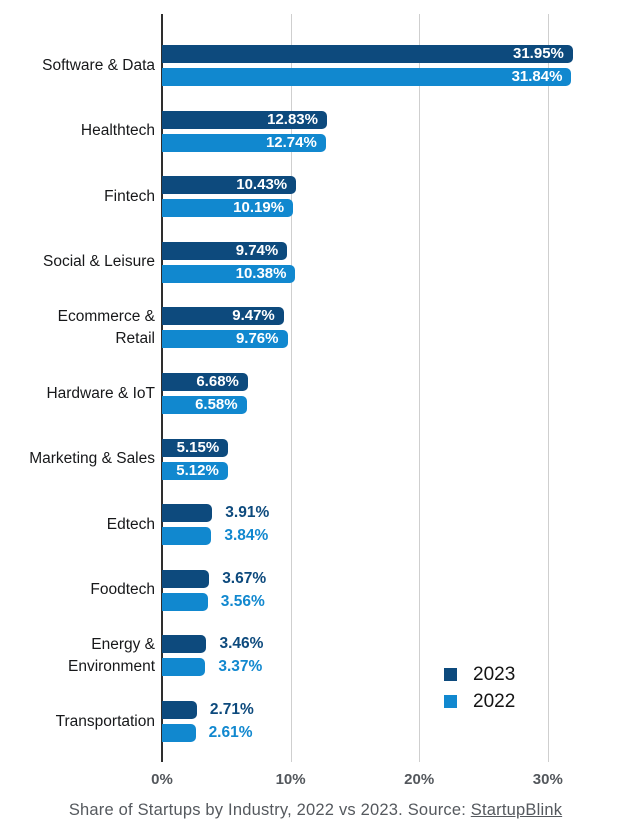  Describe the element at coordinates (292, 119) in the screenshot. I see `value-label-2023-1: 12.83%` at that location.